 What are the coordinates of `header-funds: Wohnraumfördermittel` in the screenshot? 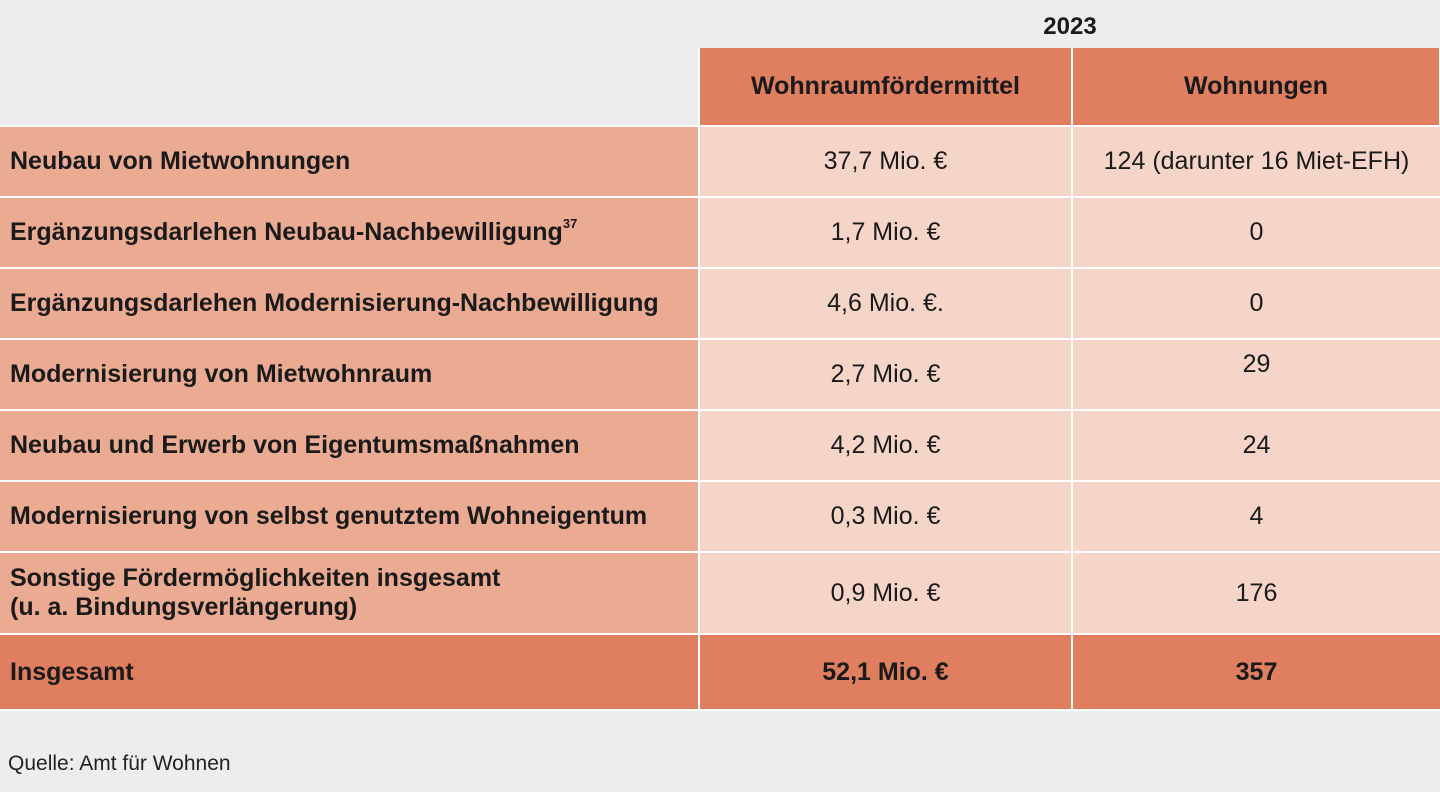 It's located at (885, 87).